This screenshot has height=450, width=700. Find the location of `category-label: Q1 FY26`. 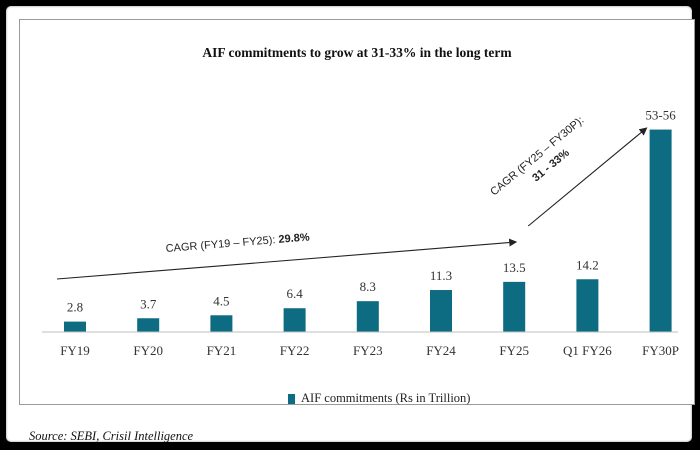

category-label: Q1 FY26 is located at coordinates (587, 350).